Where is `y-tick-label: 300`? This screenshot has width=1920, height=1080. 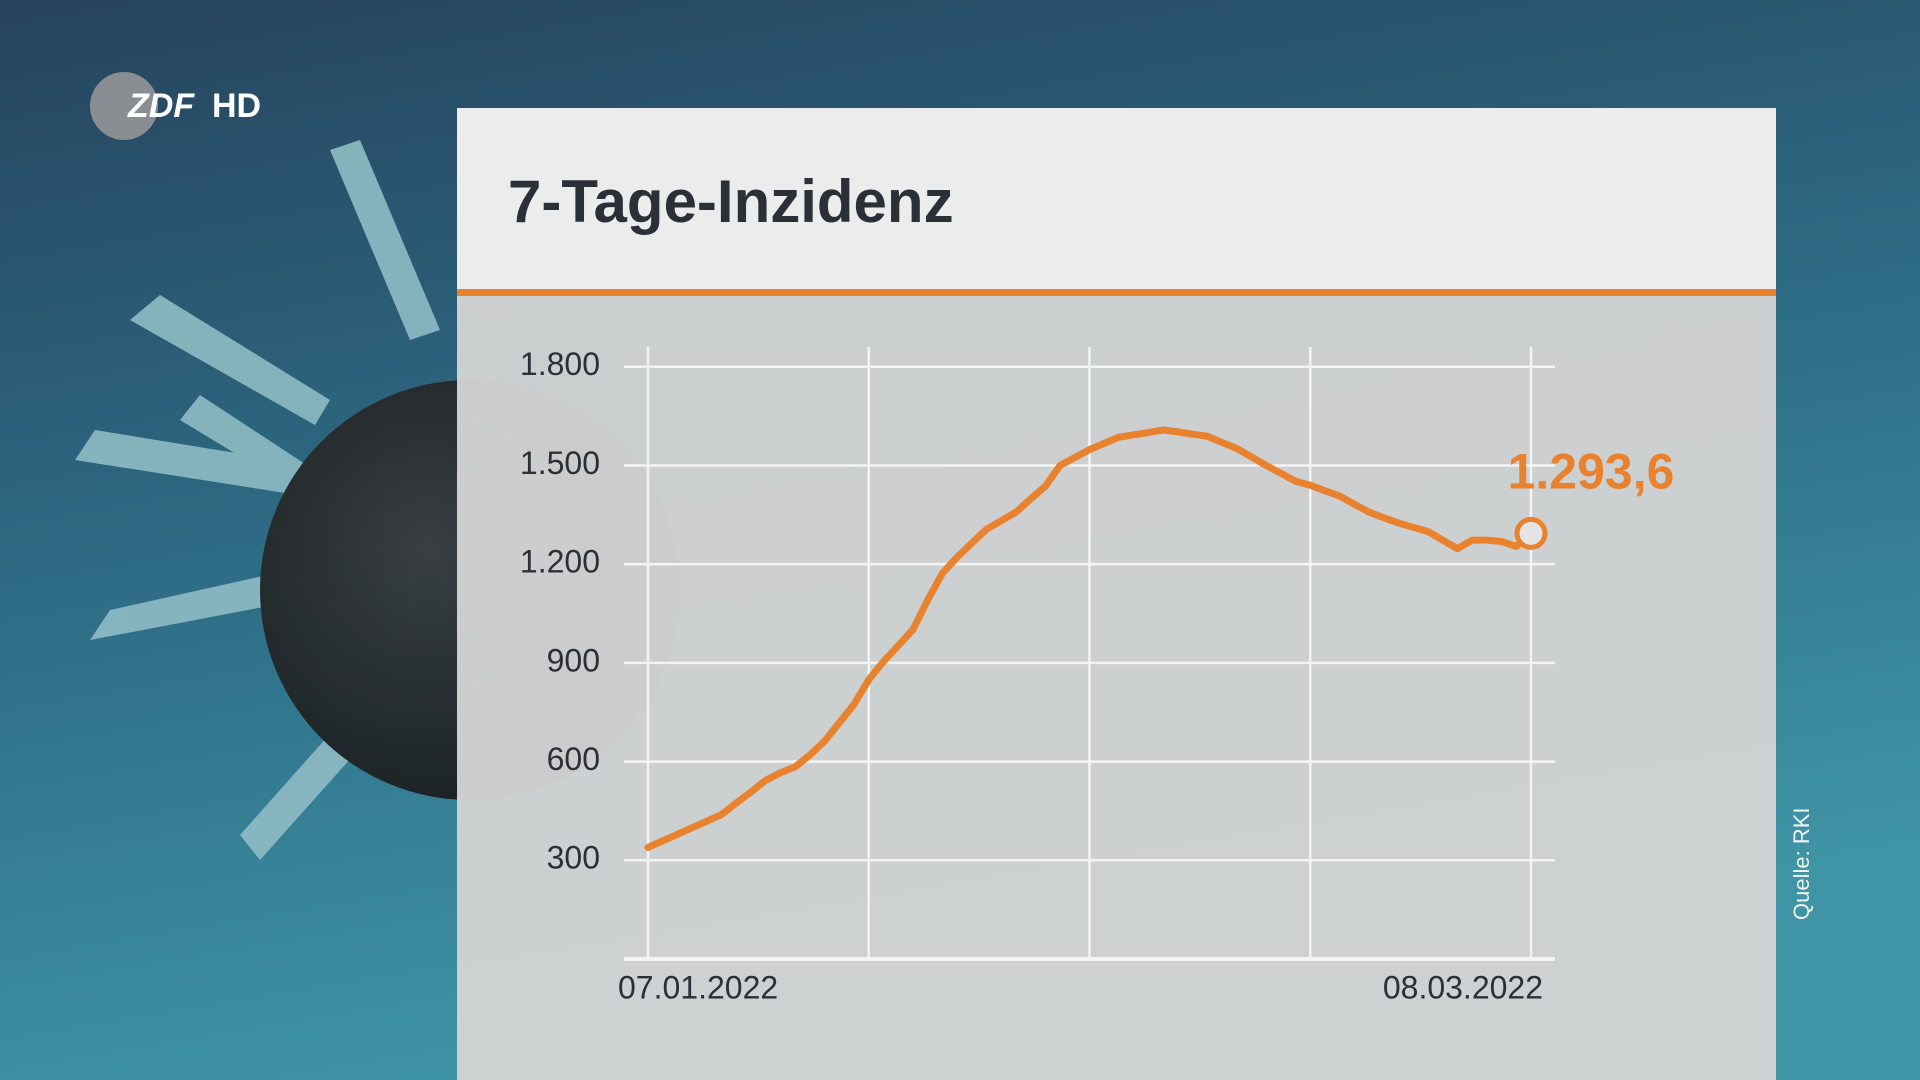
y-tick-label: 300 is located at coordinates (573, 858).